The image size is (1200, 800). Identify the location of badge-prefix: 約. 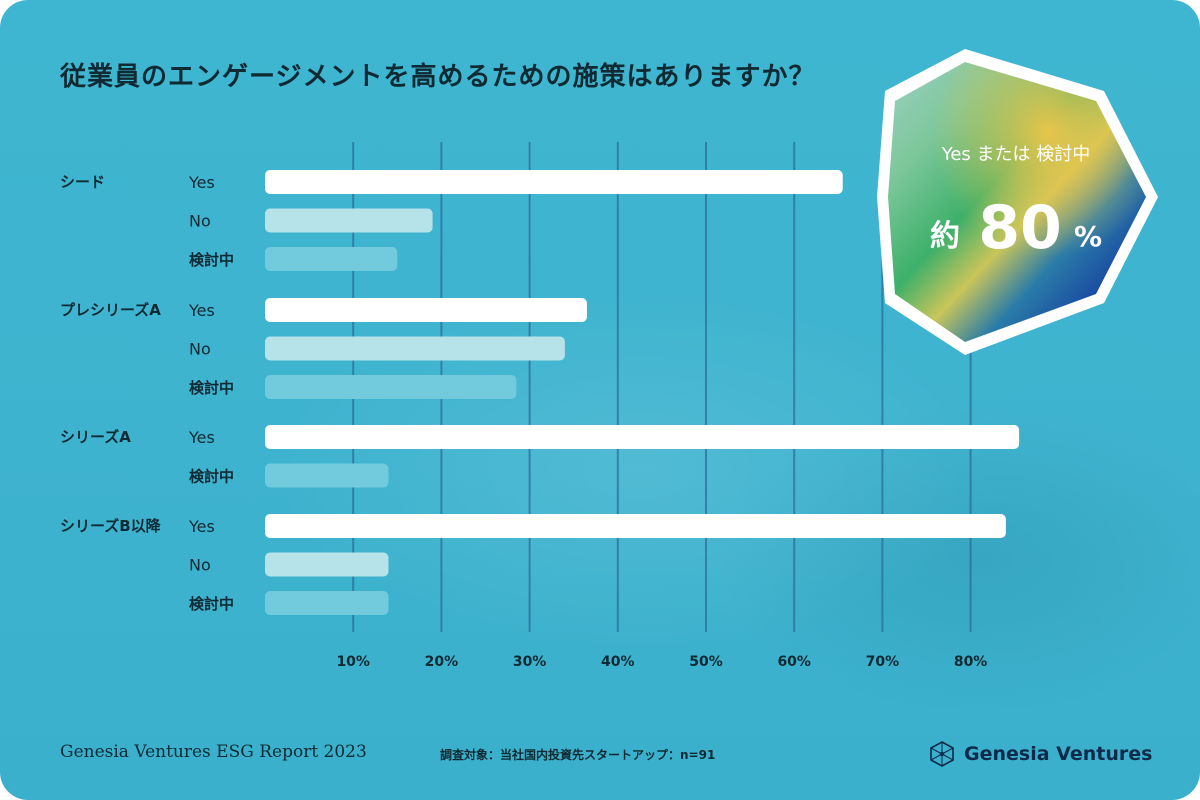
(945, 236).